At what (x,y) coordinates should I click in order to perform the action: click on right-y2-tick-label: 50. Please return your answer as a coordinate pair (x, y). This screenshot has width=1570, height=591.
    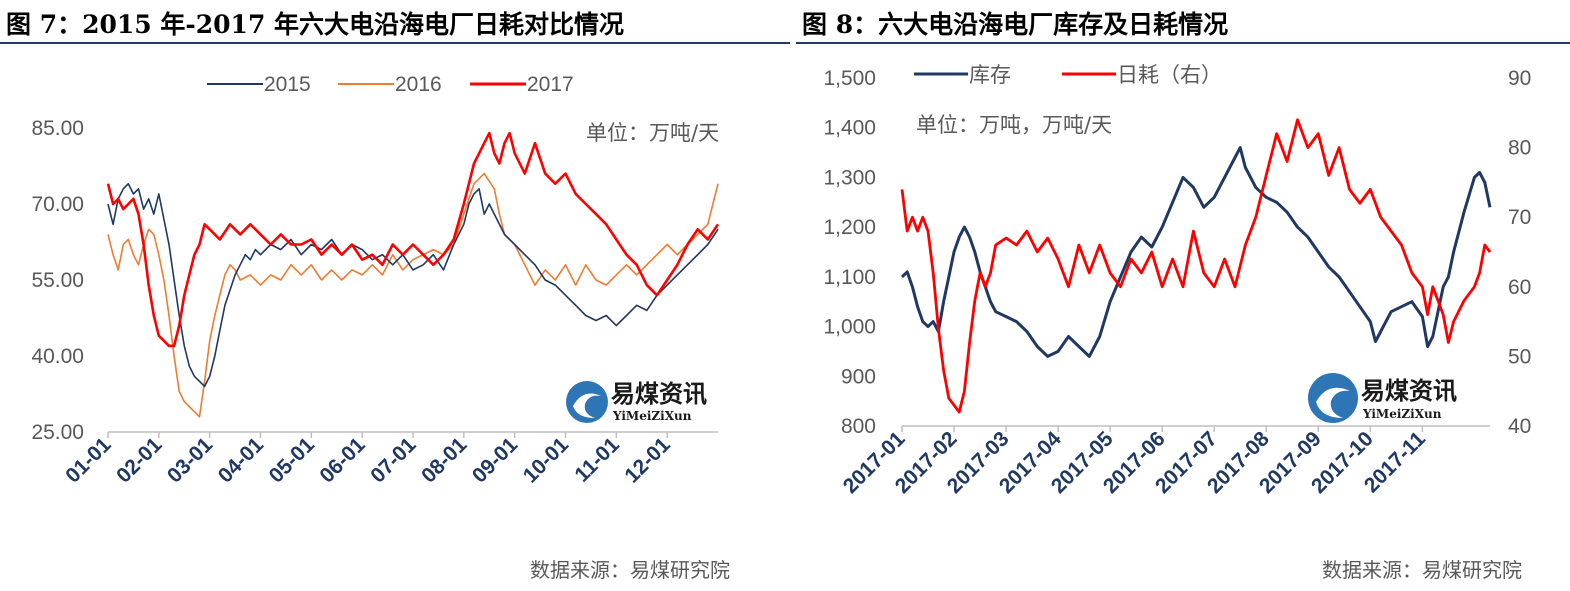
    Looking at the image, I should click on (1519, 356).